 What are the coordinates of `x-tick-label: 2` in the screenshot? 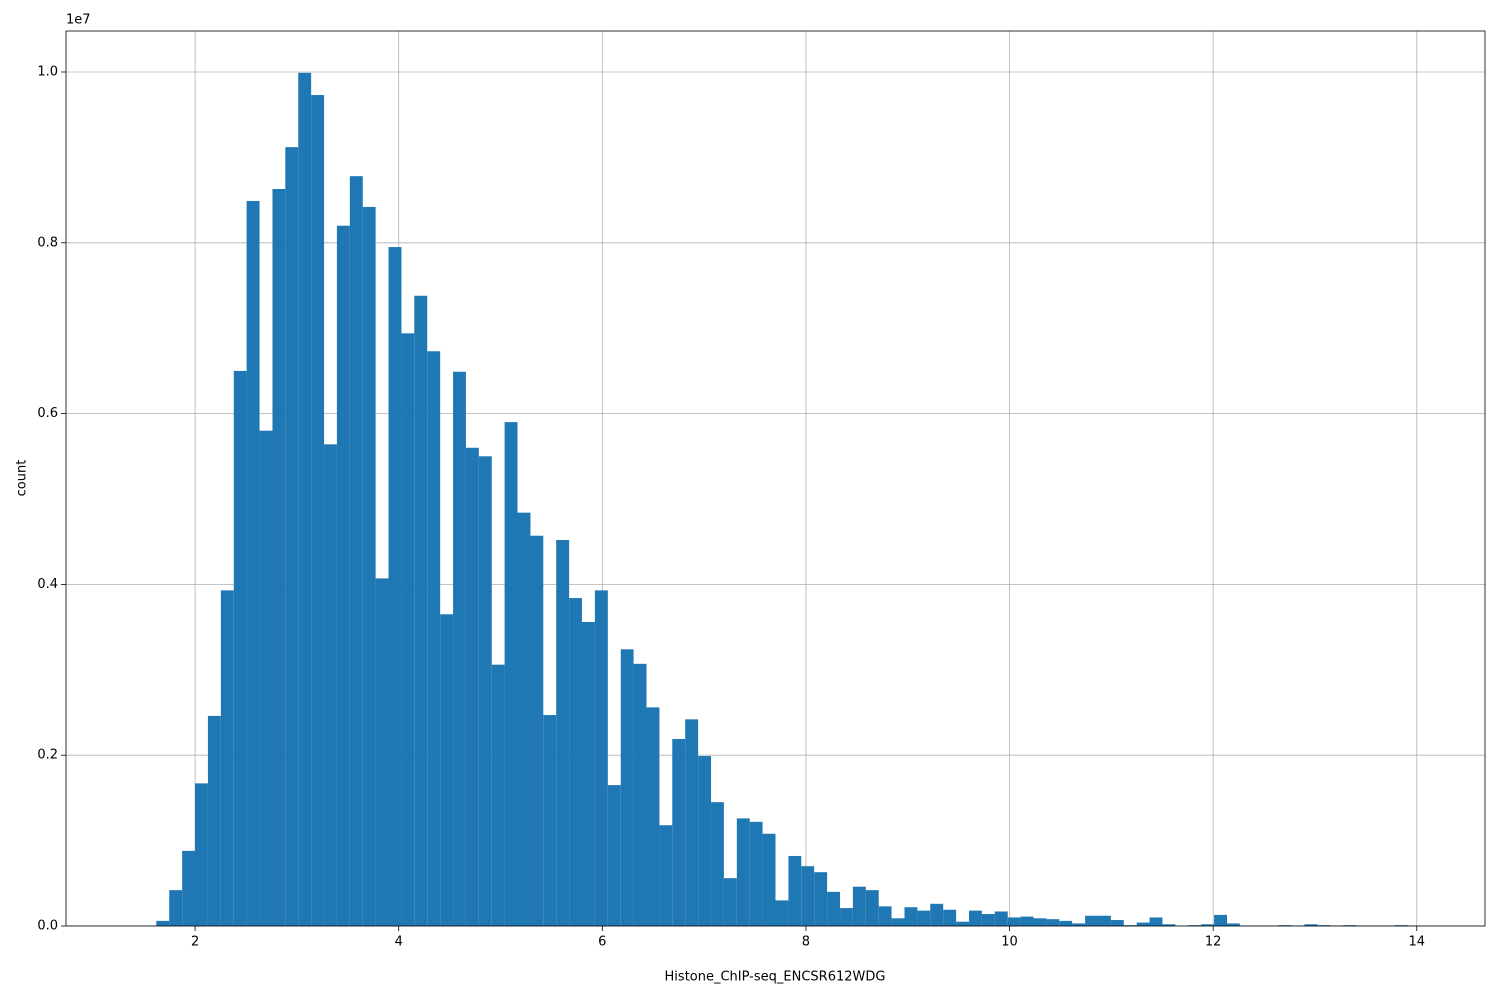 It's located at (195, 942).